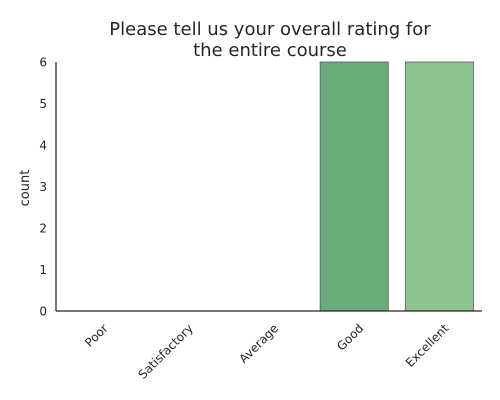  What do you see at coordinates (350, 337) in the screenshot?
I see `x-tick-label-good: Good` at bounding box center [350, 337].